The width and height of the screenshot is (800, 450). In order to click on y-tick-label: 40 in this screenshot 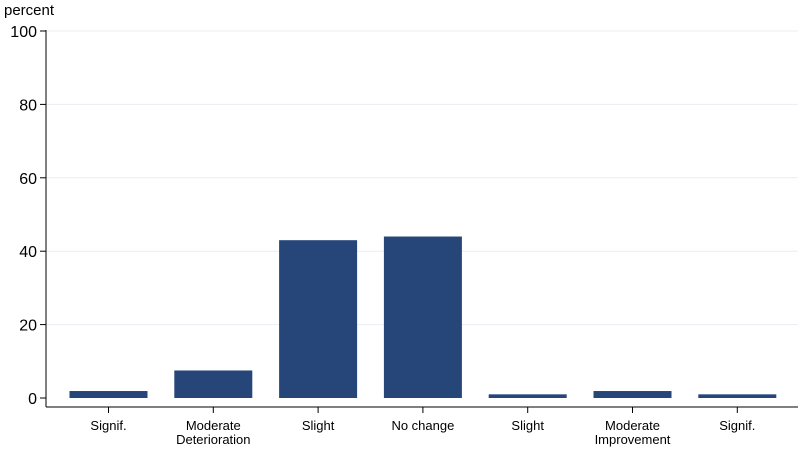, I will do `click(28, 252)`.